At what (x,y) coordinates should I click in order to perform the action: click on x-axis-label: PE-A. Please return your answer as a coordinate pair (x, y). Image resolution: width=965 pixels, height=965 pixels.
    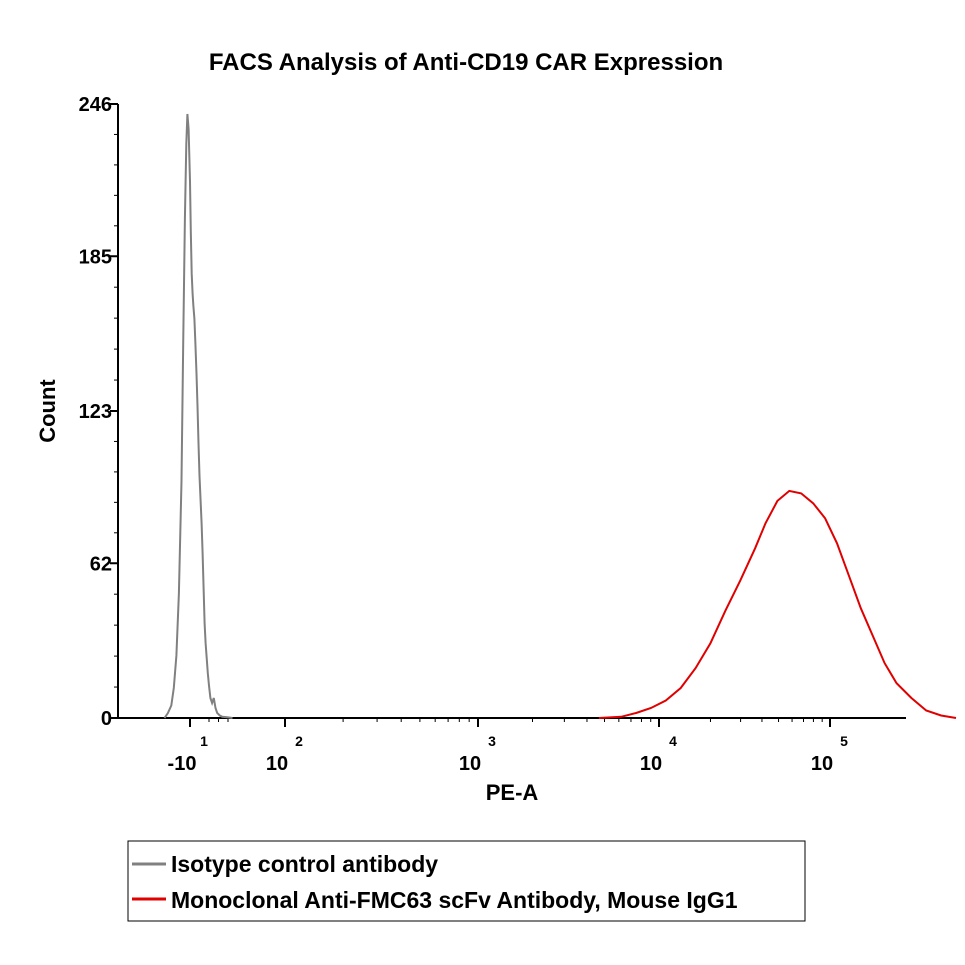
    Looking at the image, I should click on (512, 792).